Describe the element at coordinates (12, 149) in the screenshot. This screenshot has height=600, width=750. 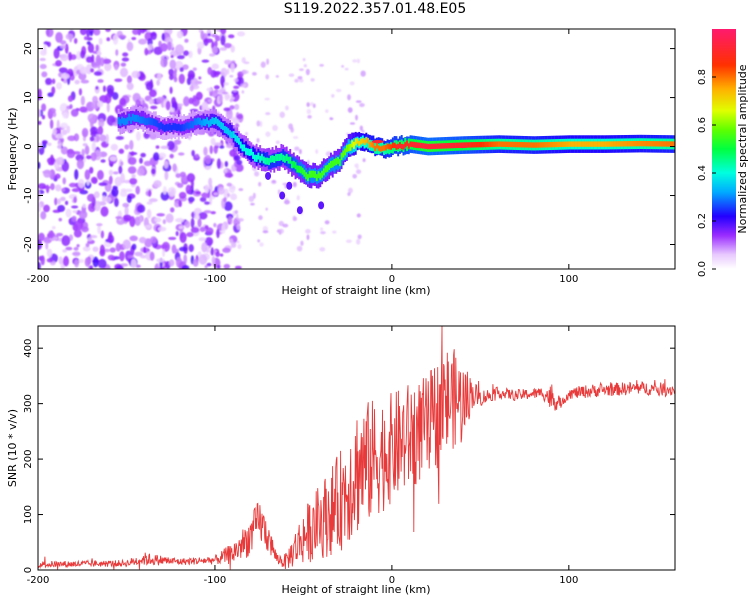
I see `spectrogram-y-label: Frequency (Hz)` at that location.